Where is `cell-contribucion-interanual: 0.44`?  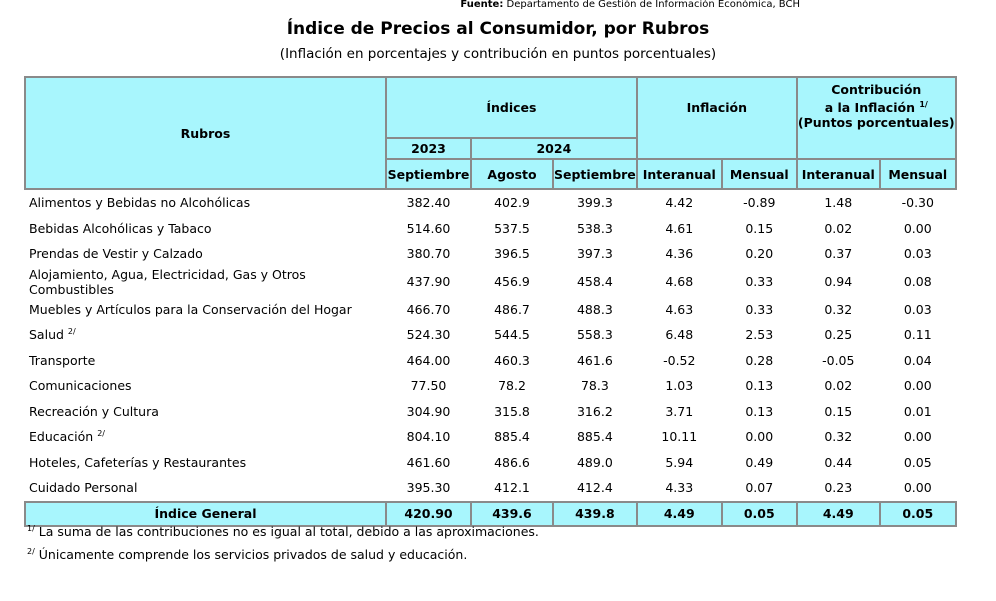 cell-contribucion-interanual: 0.44 is located at coordinates (838, 462).